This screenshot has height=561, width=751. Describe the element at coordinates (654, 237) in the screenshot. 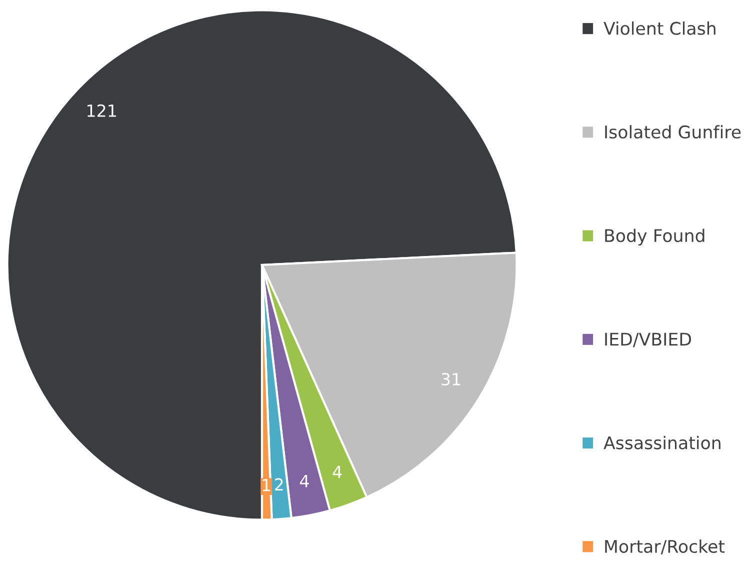

I see `legend-label: Body Found` at that location.